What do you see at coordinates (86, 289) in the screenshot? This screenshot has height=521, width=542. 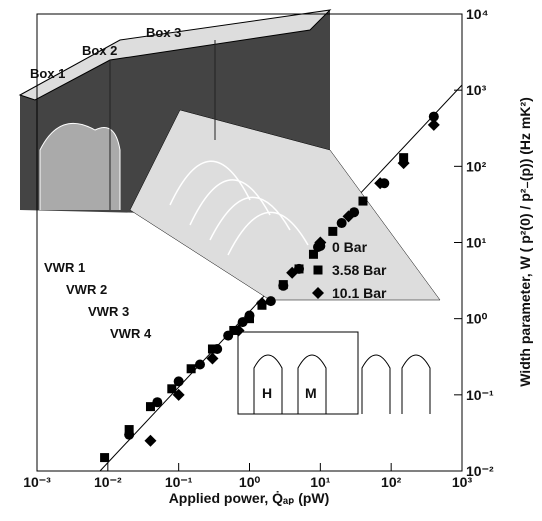 I see `annotation: VWR 2` at bounding box center [86, 289].